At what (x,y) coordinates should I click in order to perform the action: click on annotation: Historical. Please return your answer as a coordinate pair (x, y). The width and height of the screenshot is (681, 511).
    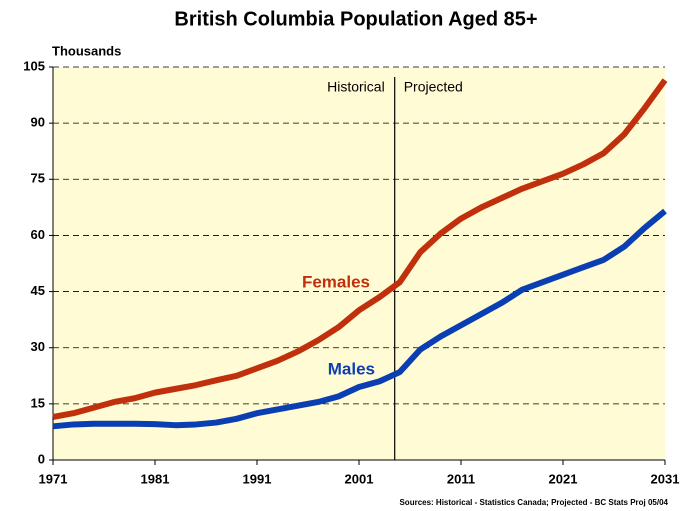
    Looking at the image, I should click on (356, 87).